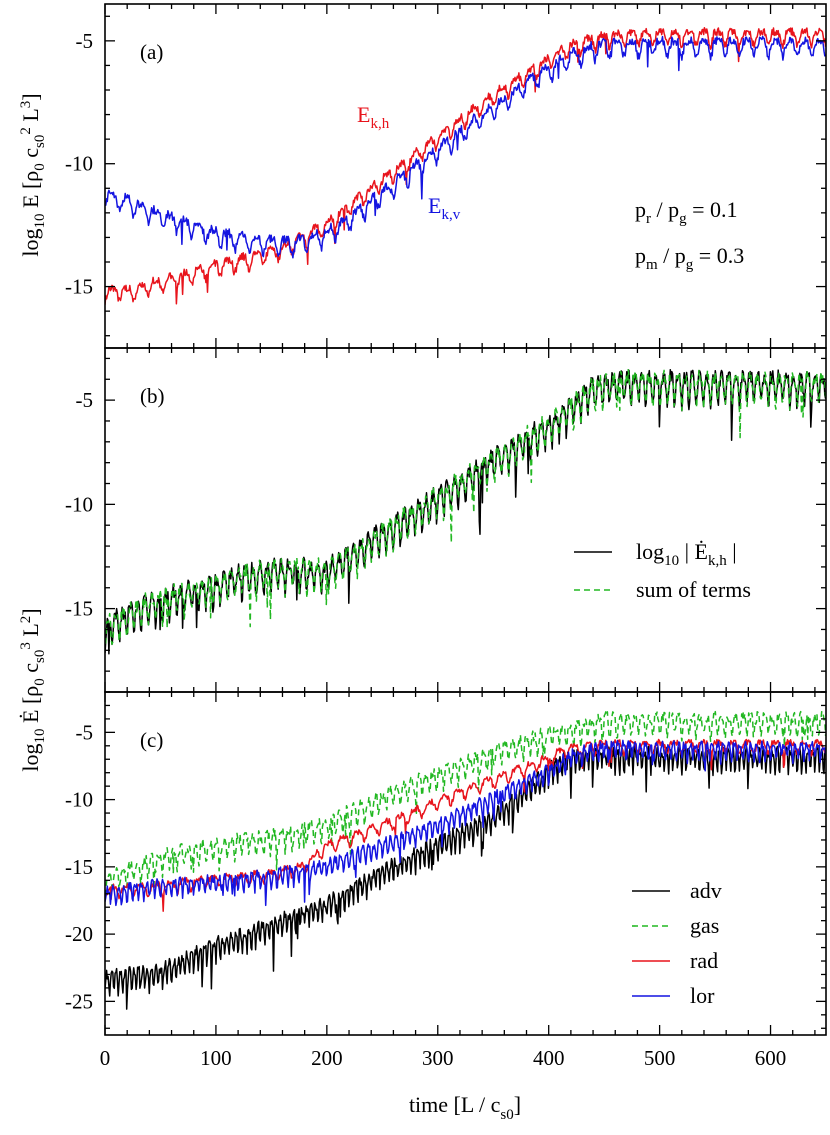 The height and width of the screenshot is (1135, 830). I want to click on x-tick-label: 600, so click(771, 1058).